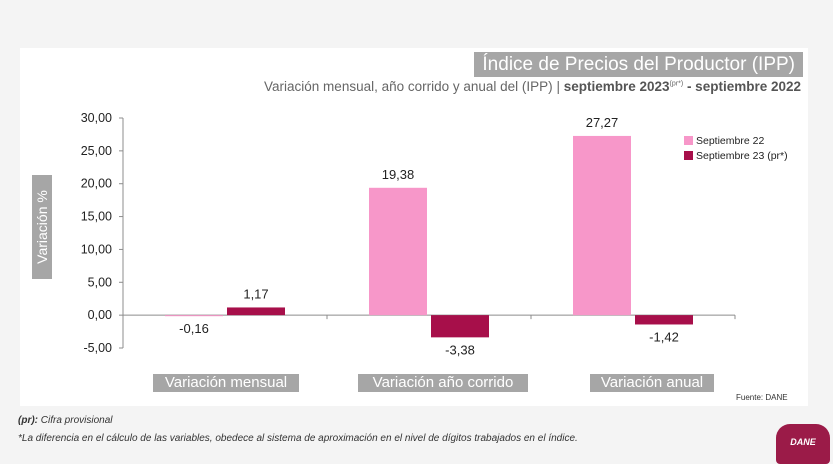  Describe the element at coordinates (688, 155) in the screenshot. I see `legend-swatch-sep23` at that location.